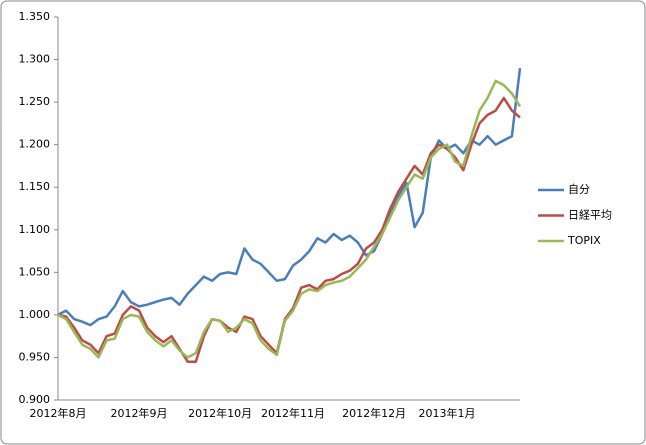 The height and width of the screenshot is (445, 646). What do you see at coordinates (58, 413) in the screenshot?
I see `x-tick-label: 2012年8月` at bounding box center [58, 413].